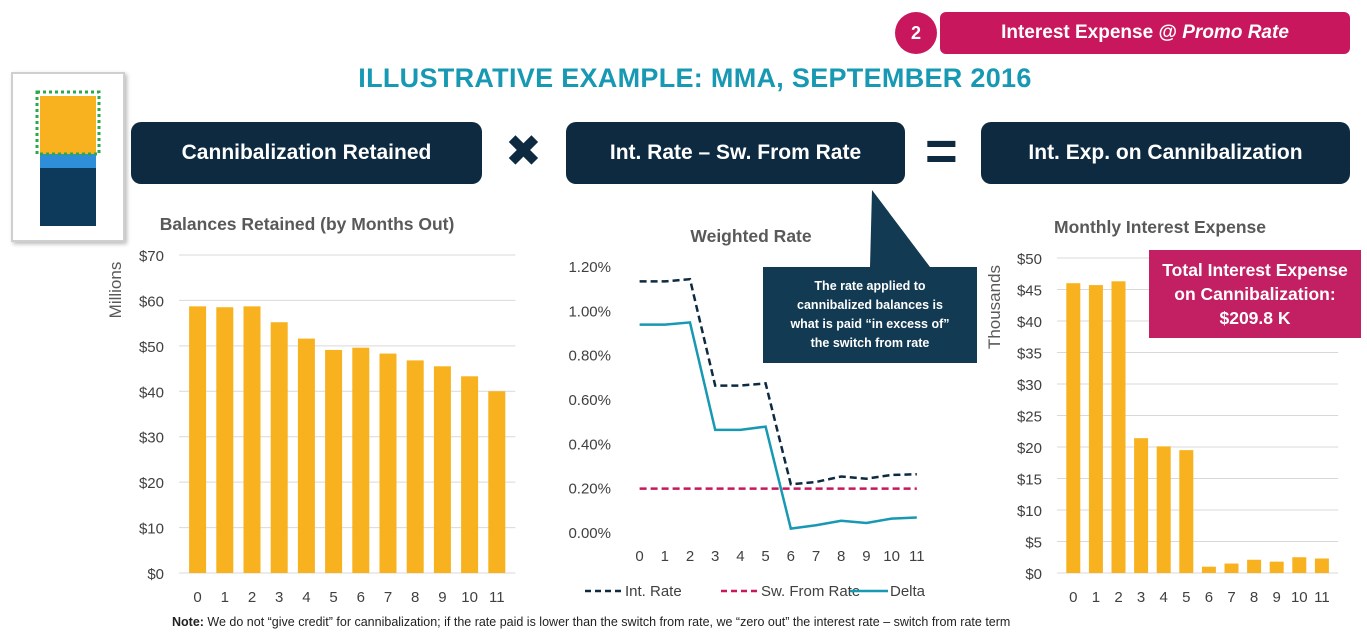 The height and width of the screenshot is (643, 1367). I want to click on chart-title: Monthly Interest Expense, so click(1160, 227).